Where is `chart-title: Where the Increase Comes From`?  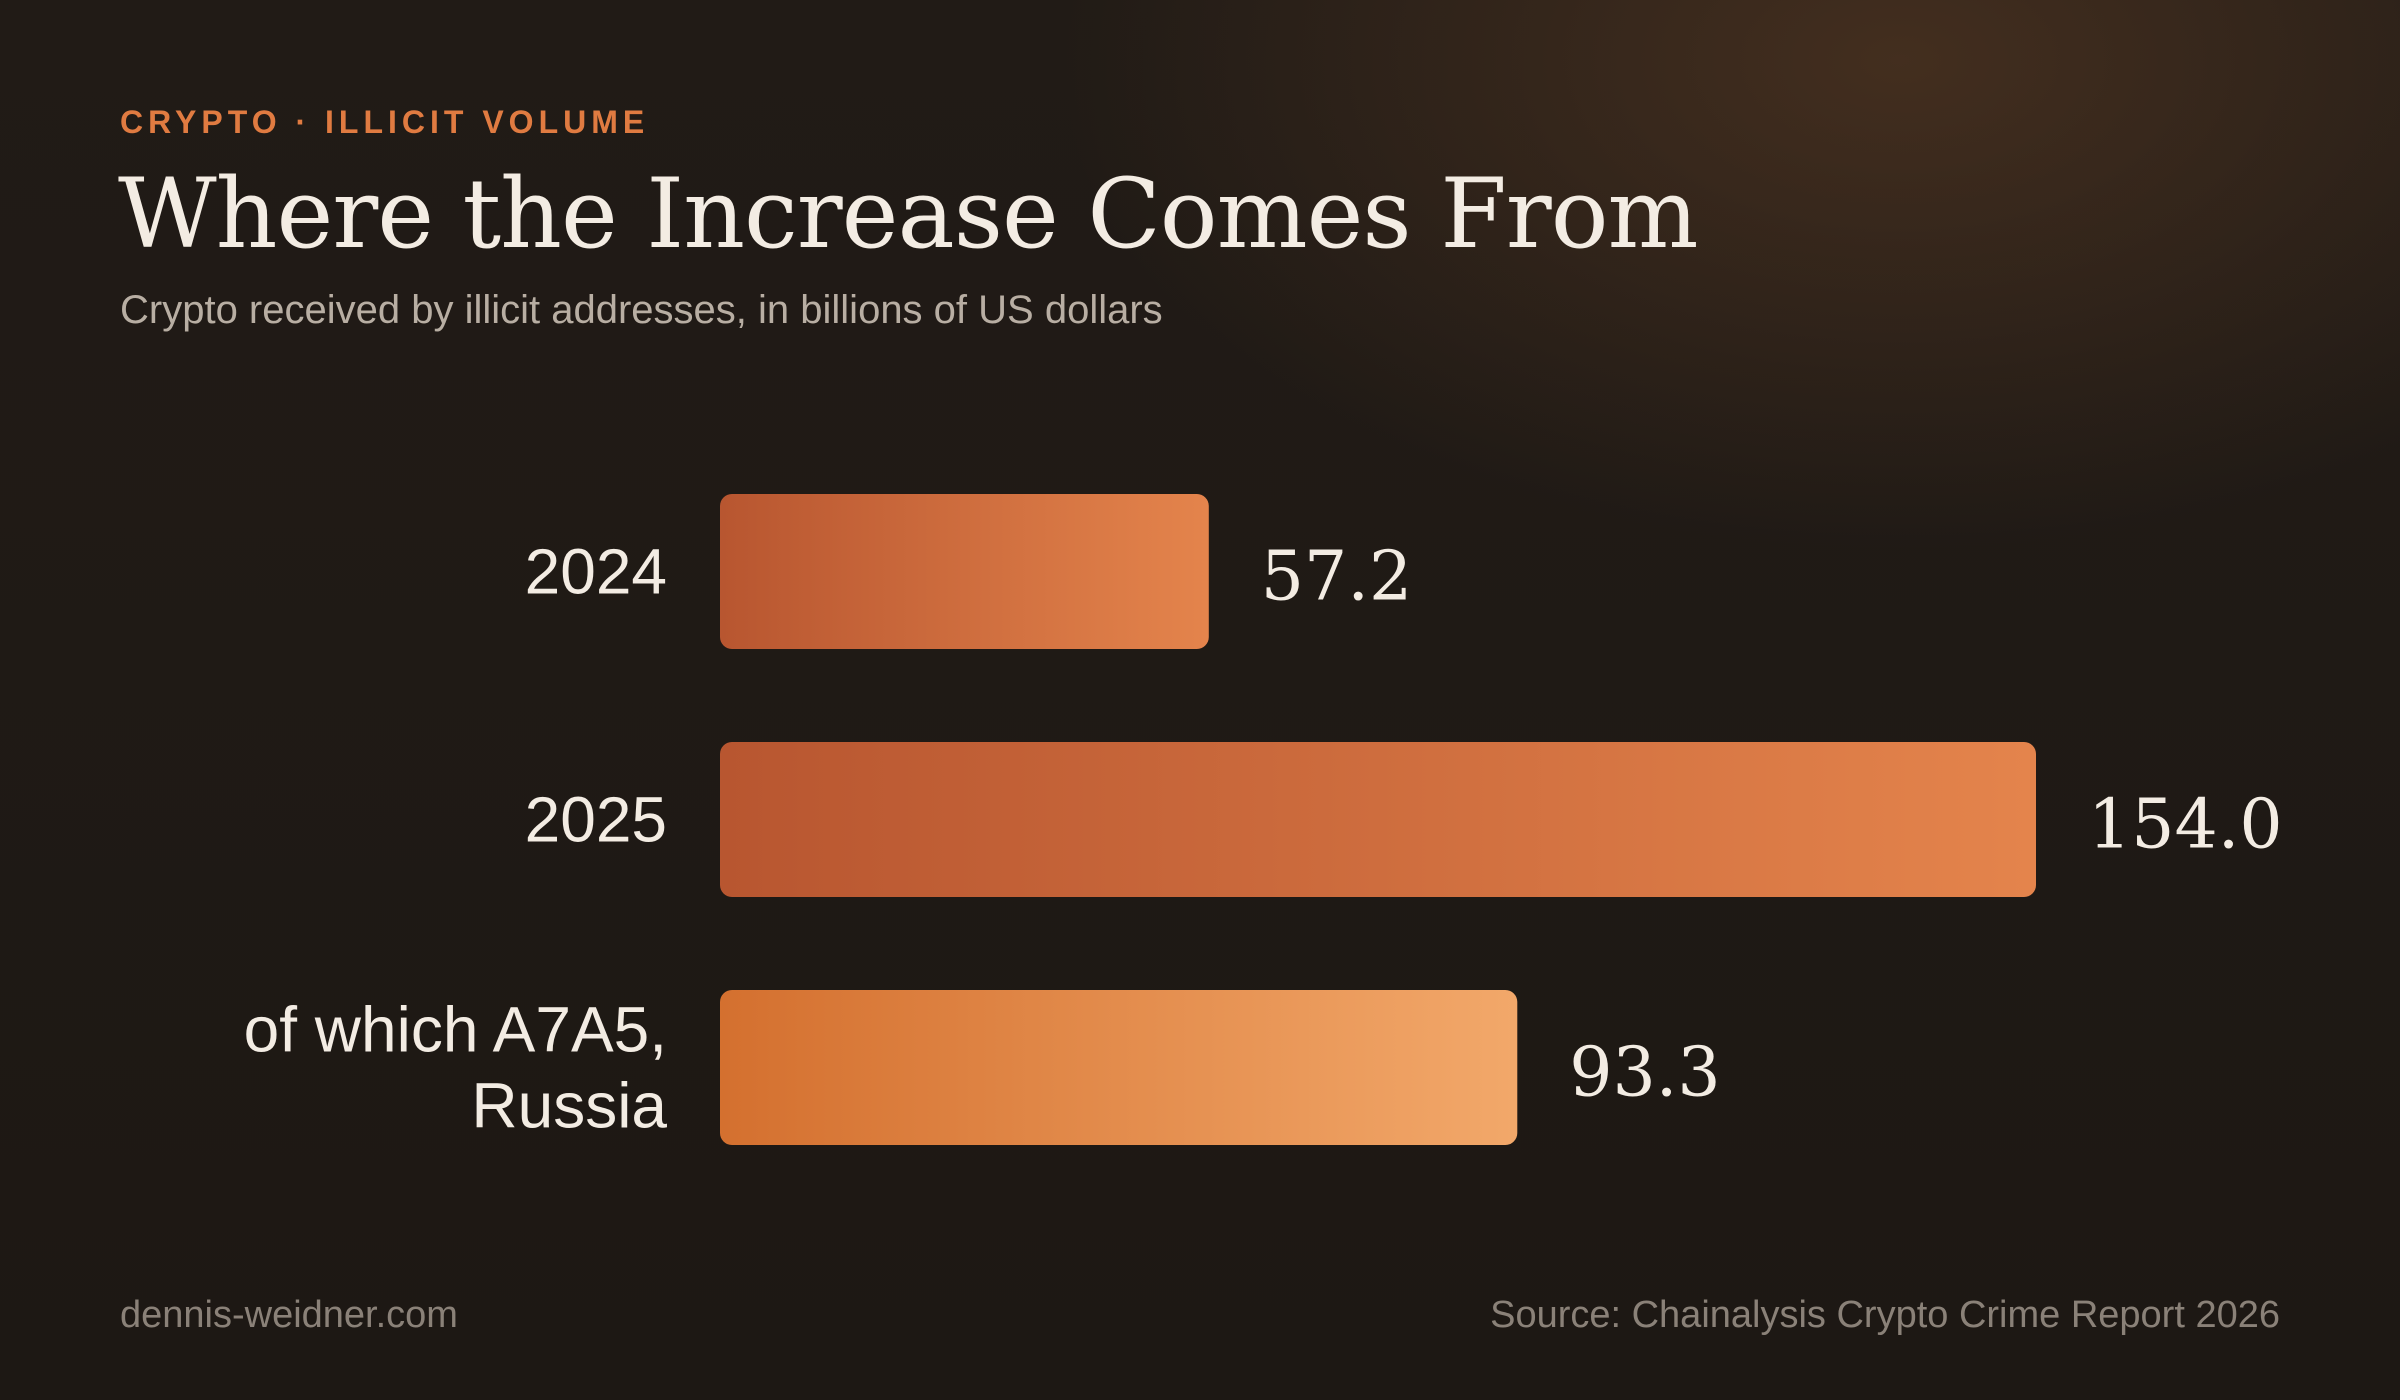
chart-title: Where the Increase Comes From is located at coordinates (908, 214).